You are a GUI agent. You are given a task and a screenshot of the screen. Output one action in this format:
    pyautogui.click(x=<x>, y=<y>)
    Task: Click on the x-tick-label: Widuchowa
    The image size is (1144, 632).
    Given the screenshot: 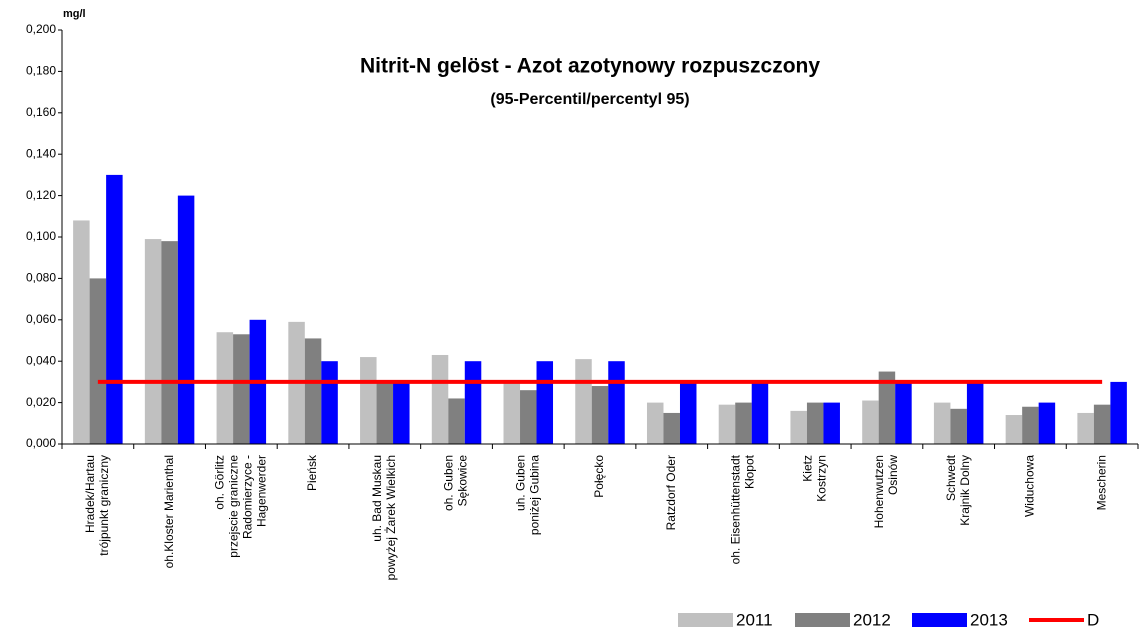 What is the action you would take?
    pyautogui.click(x=1030, y=486)
    